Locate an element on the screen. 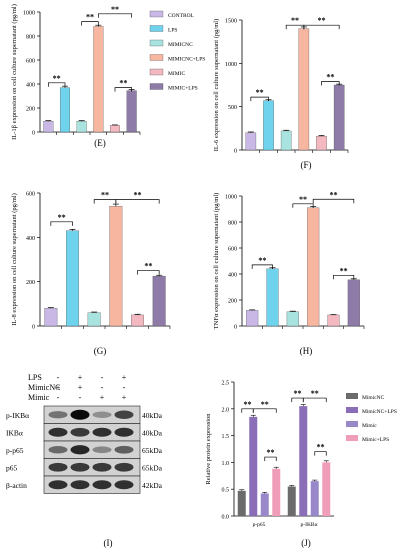 This screenshot has width=412, height=550. chart-g-bar-control is located at coordinates (51, 317).